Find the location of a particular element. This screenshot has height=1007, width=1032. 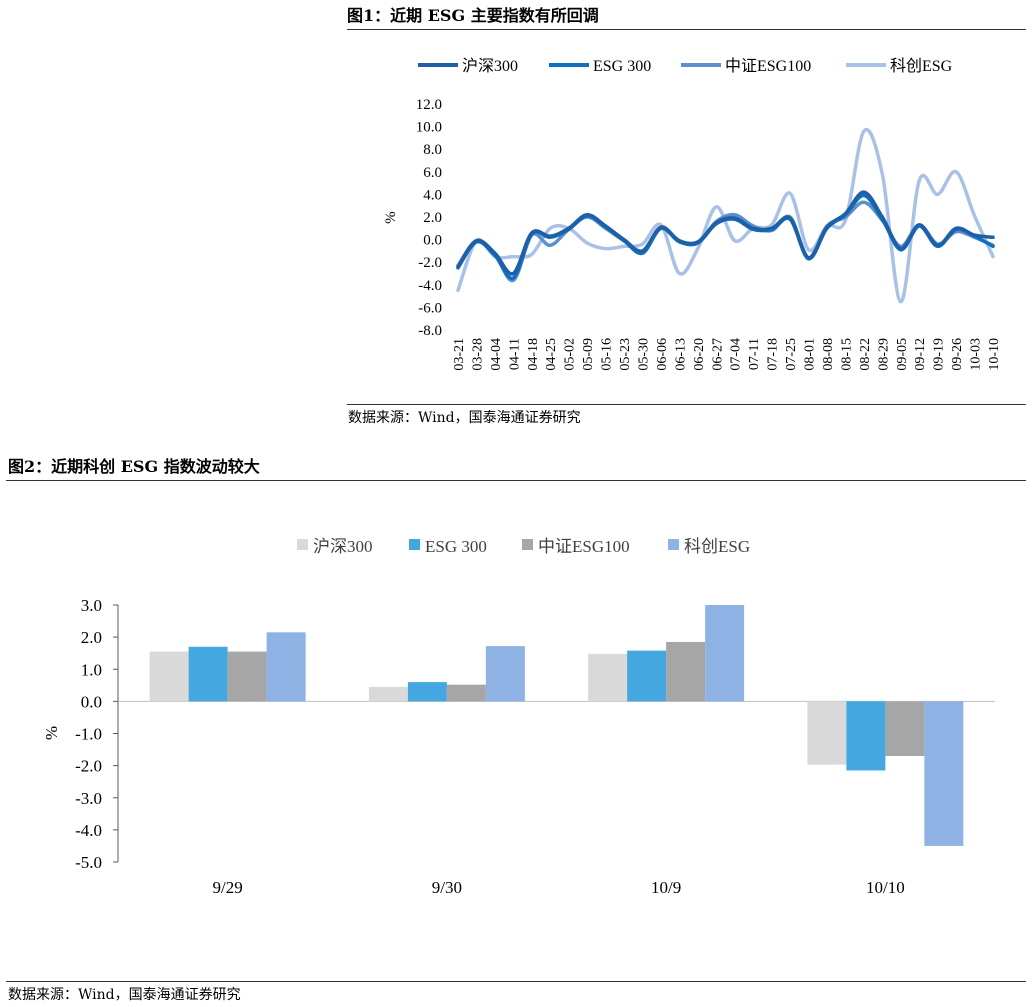

x-tick-label: 9/29 is located at coordinates (228, 887).